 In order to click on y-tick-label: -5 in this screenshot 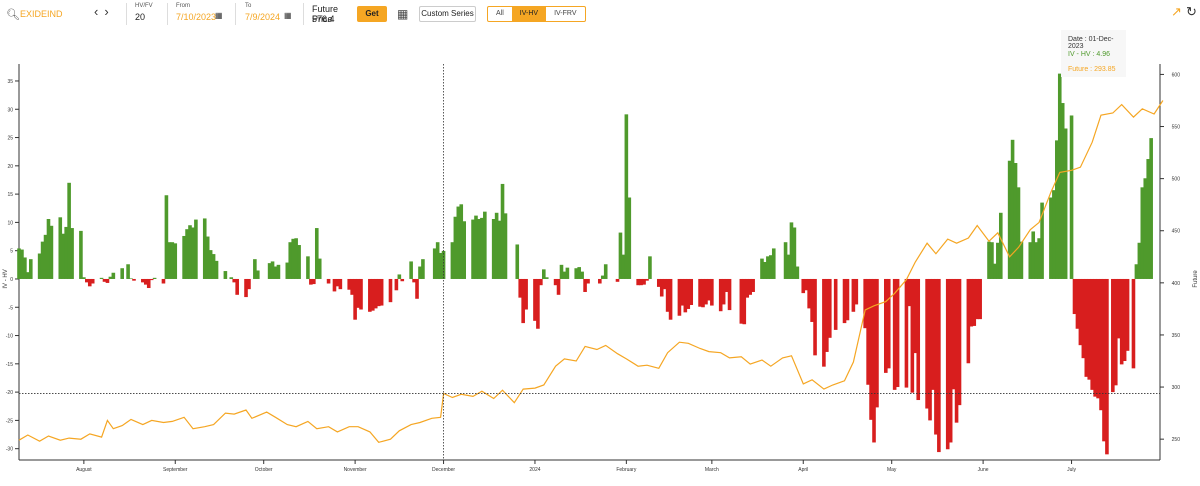, I will do `click(11, 308)`.